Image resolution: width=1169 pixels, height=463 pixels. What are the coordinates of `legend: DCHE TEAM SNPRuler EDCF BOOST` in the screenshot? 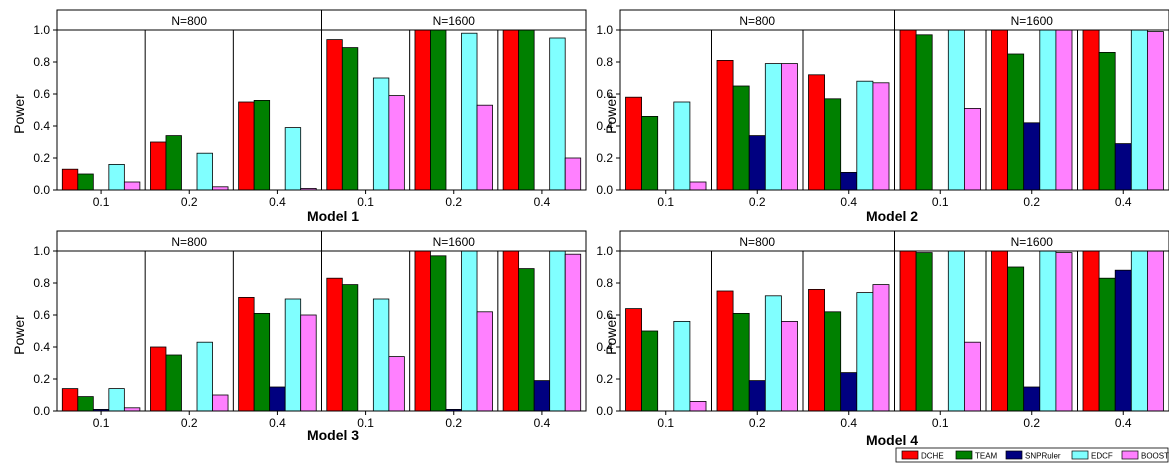 It's located at (1032, 455).